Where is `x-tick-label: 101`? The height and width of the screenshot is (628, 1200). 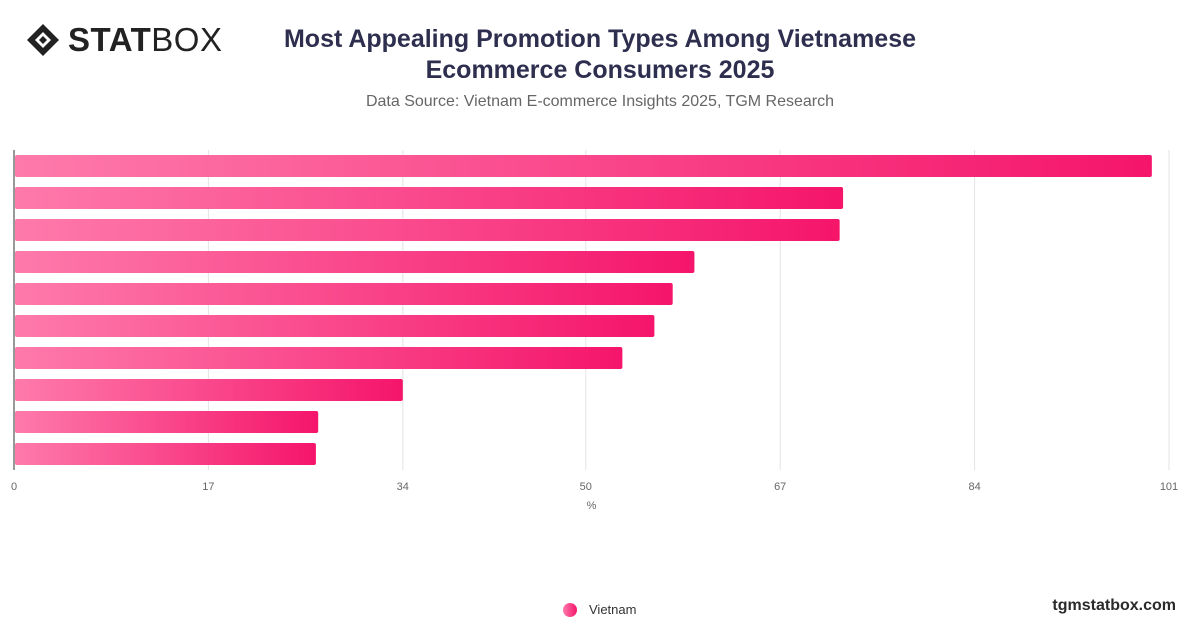
x-tick-label: 101 is located at coordinates (1169, 487).